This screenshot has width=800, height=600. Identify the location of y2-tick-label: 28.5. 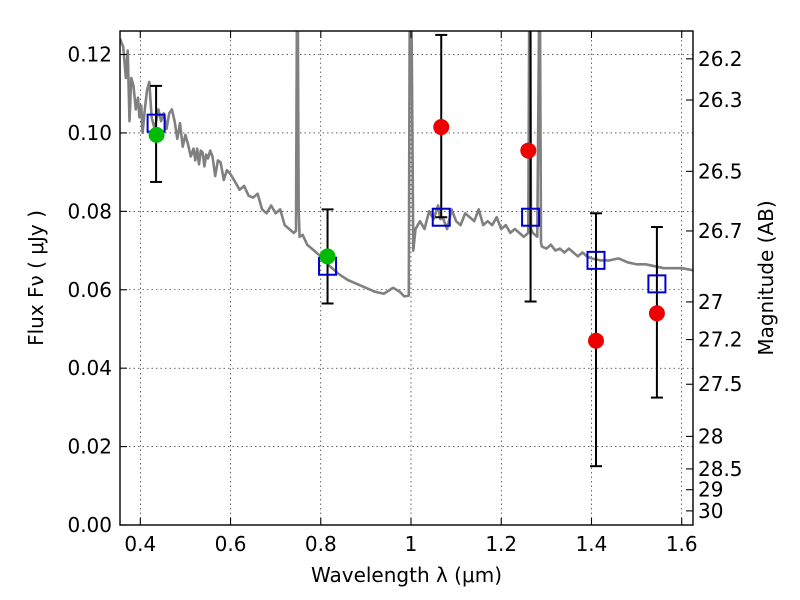
(720, 469).